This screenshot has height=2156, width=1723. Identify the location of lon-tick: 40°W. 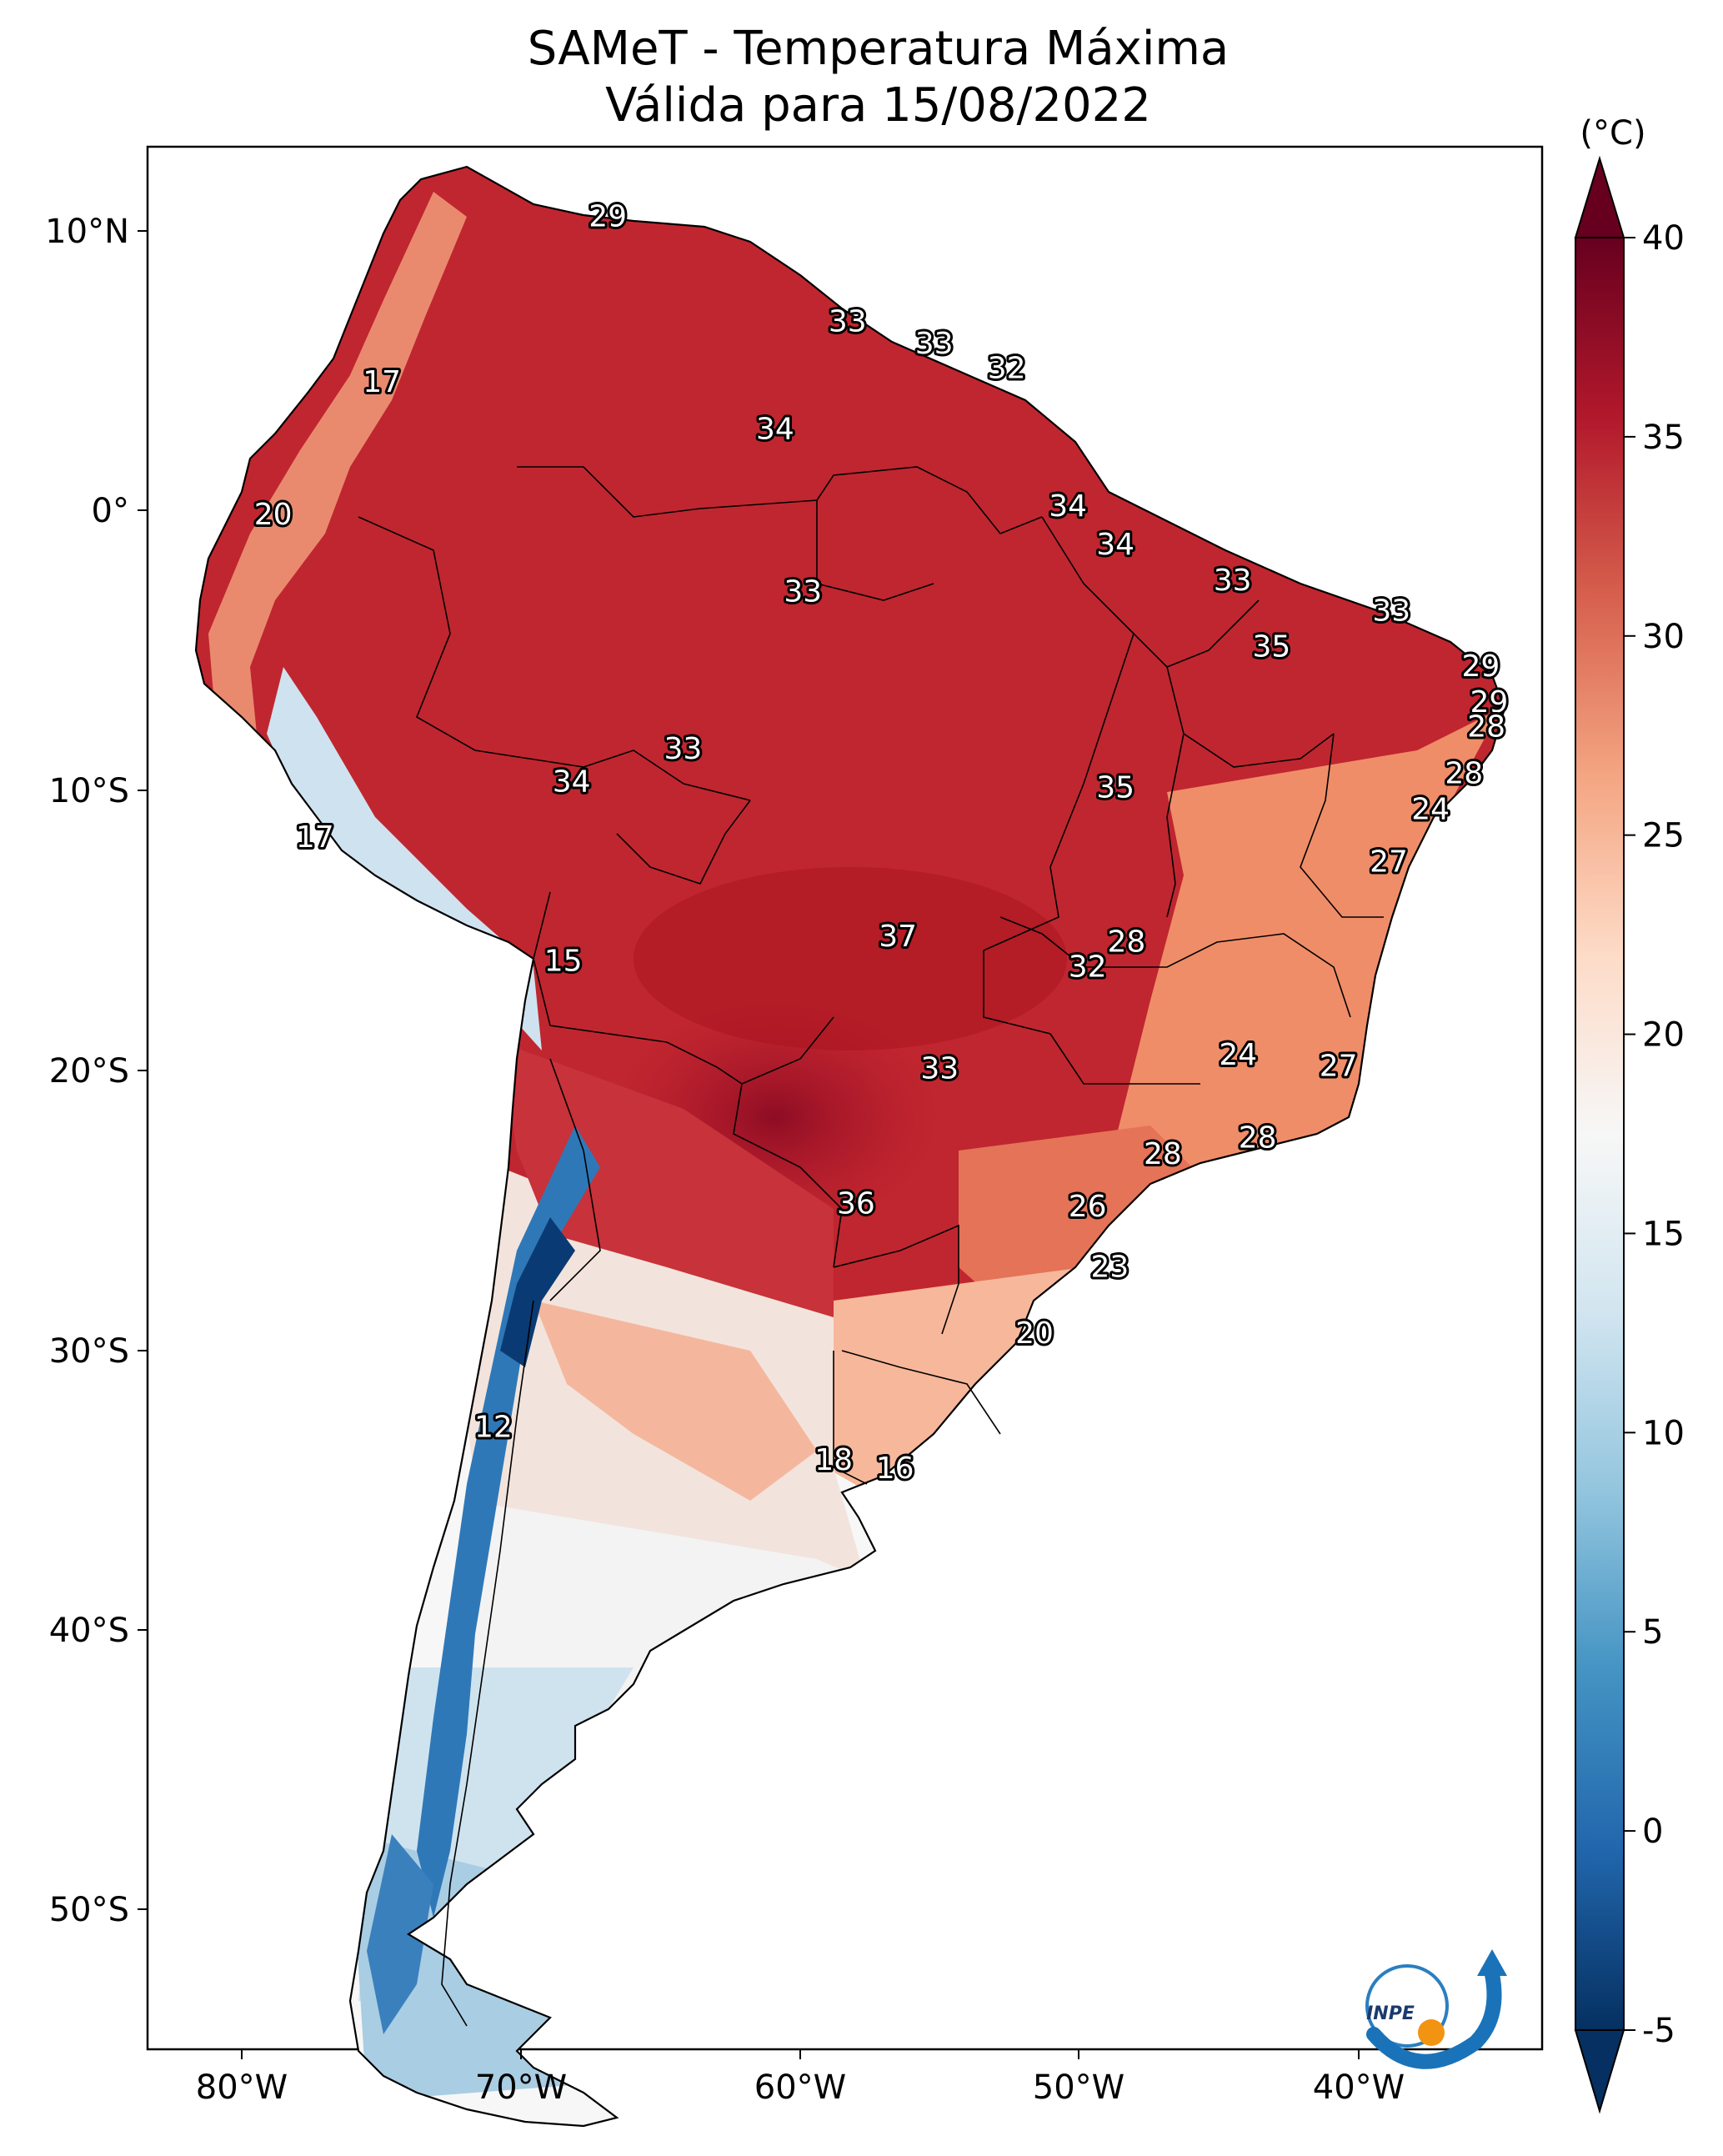
(1359, 2078).